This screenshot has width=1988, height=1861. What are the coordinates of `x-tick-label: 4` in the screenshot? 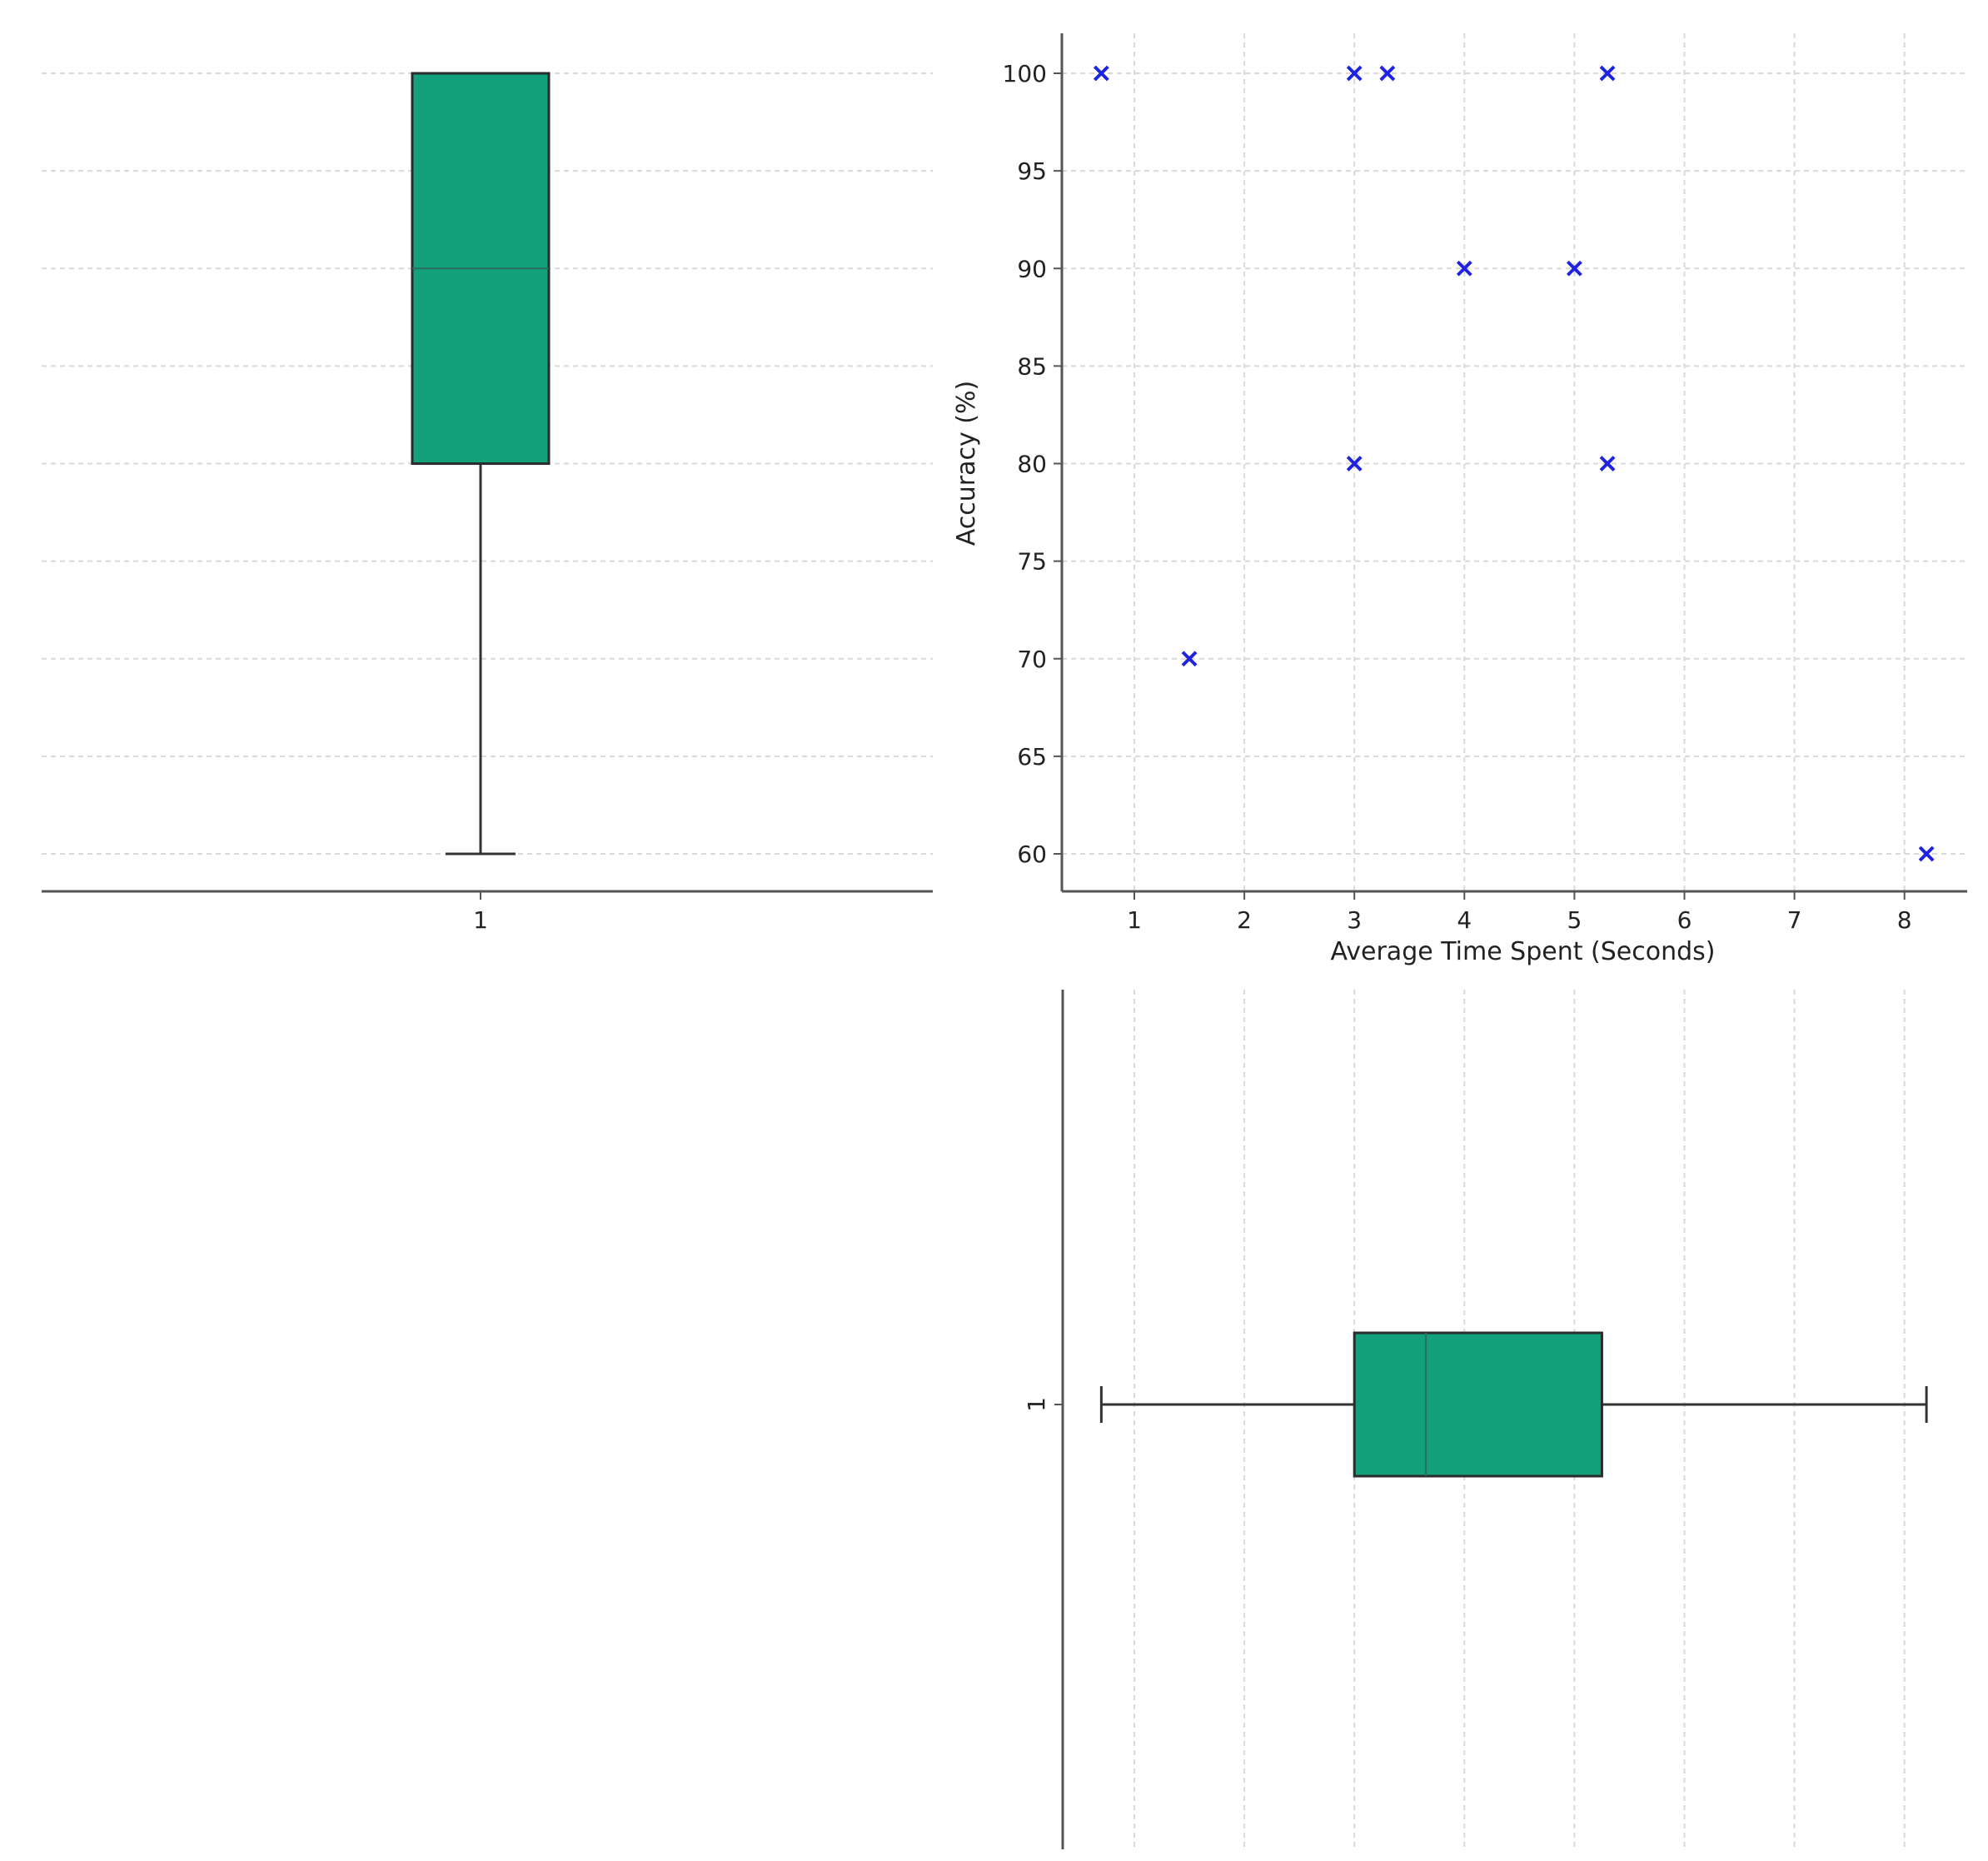 It's located at (1465, 920).